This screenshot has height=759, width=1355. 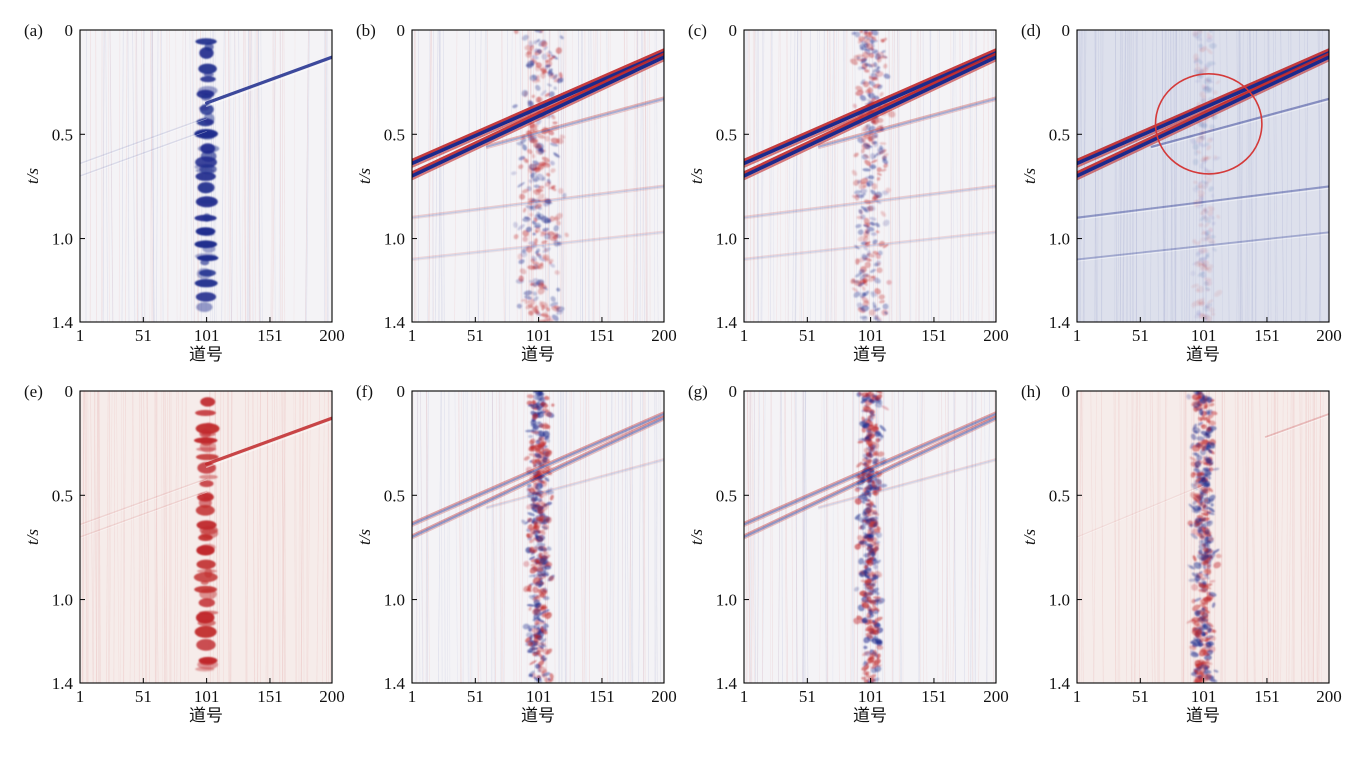 What do you see at coordinates (69, 30) in the screenshot?
I see `y-tick-label: 0` at bounding box center [69, 30].